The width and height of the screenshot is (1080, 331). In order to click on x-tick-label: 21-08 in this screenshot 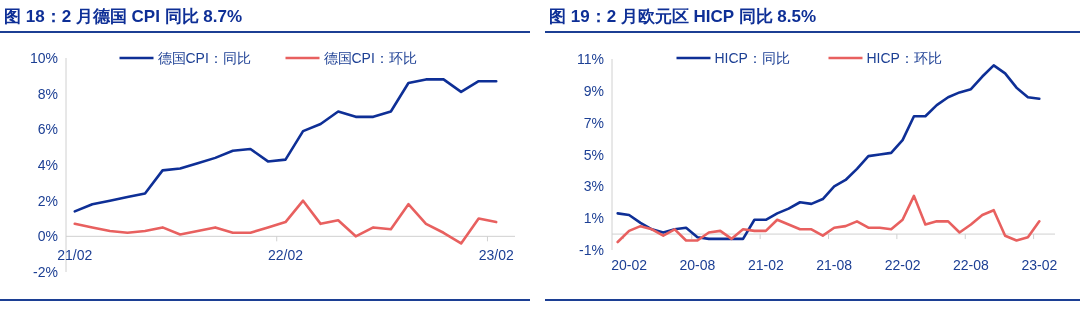, I will do `click(834, 265)`.